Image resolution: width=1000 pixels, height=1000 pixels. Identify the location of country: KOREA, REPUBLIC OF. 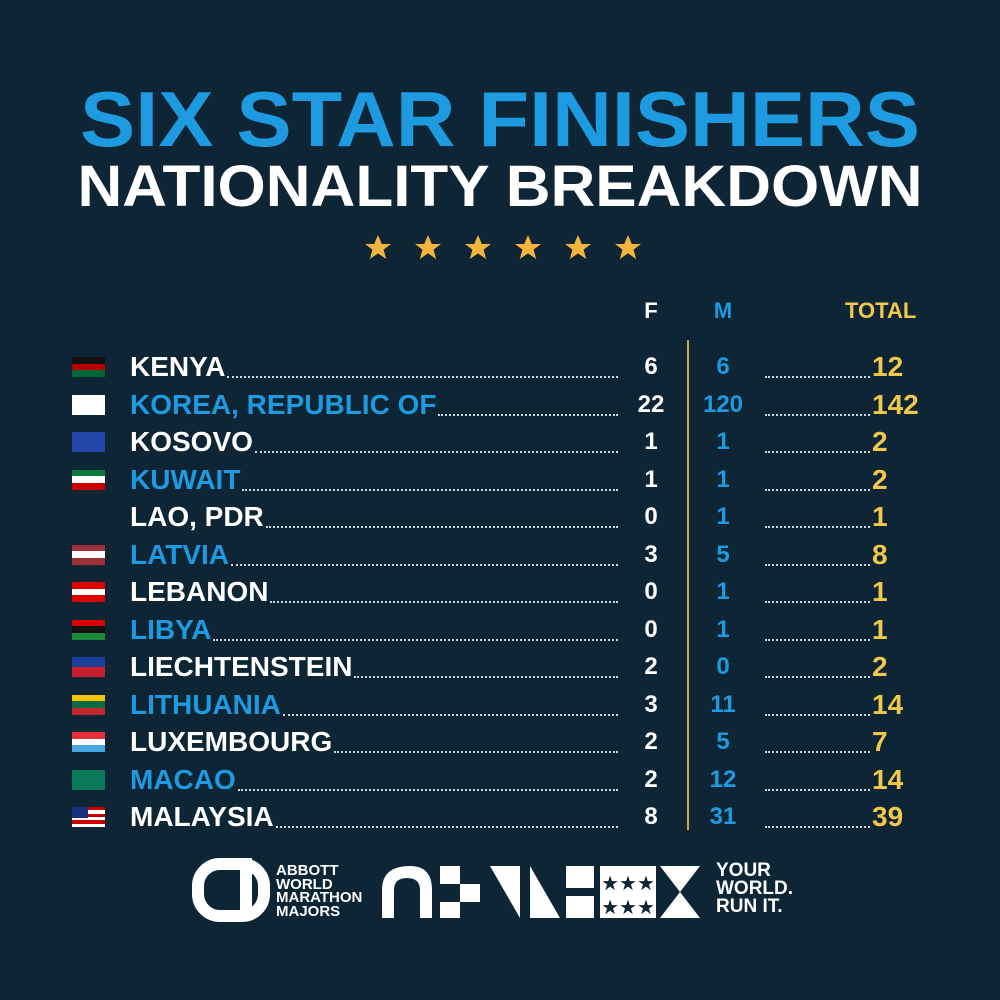
(283, 404).